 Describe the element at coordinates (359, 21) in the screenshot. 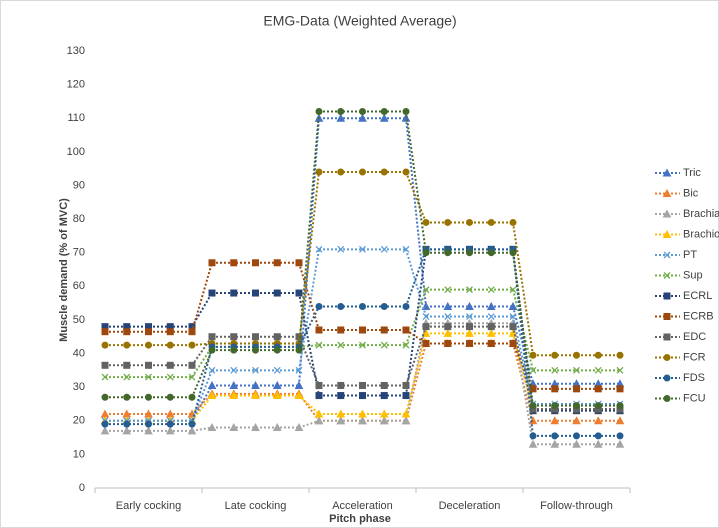

I see `chart-title: EMG-Data (Weighted Average)` at that location.